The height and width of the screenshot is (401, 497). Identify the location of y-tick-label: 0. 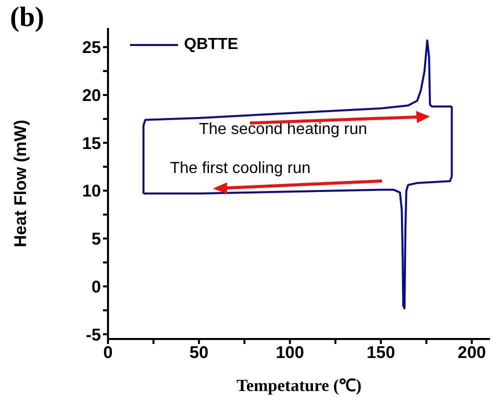
(96, 286).